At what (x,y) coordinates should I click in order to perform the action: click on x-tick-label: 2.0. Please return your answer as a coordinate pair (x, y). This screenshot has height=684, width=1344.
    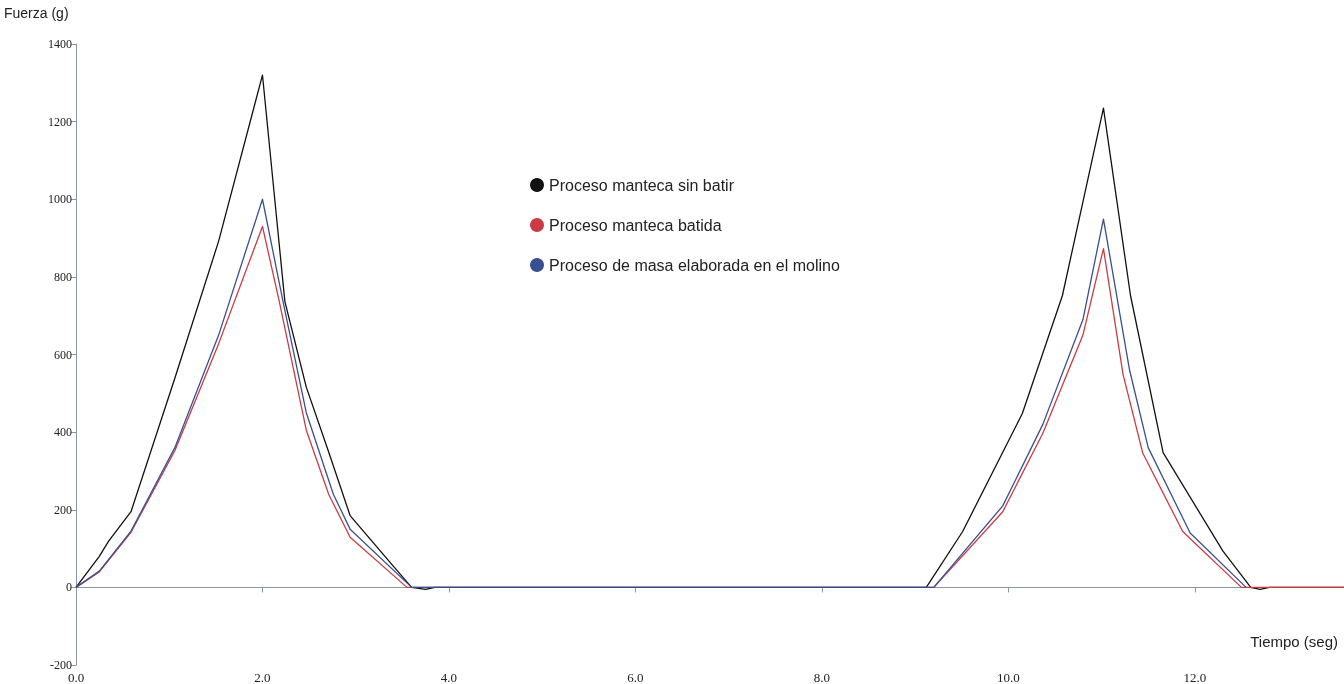
    Looking at the image, I should click on (262, 677).